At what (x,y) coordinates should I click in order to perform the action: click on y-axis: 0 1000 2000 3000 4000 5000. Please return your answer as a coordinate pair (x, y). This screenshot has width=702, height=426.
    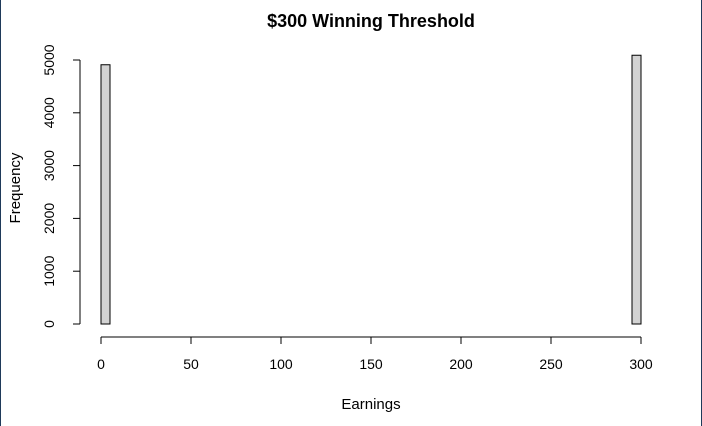
    Looking at the image, I should click on (61, 186).